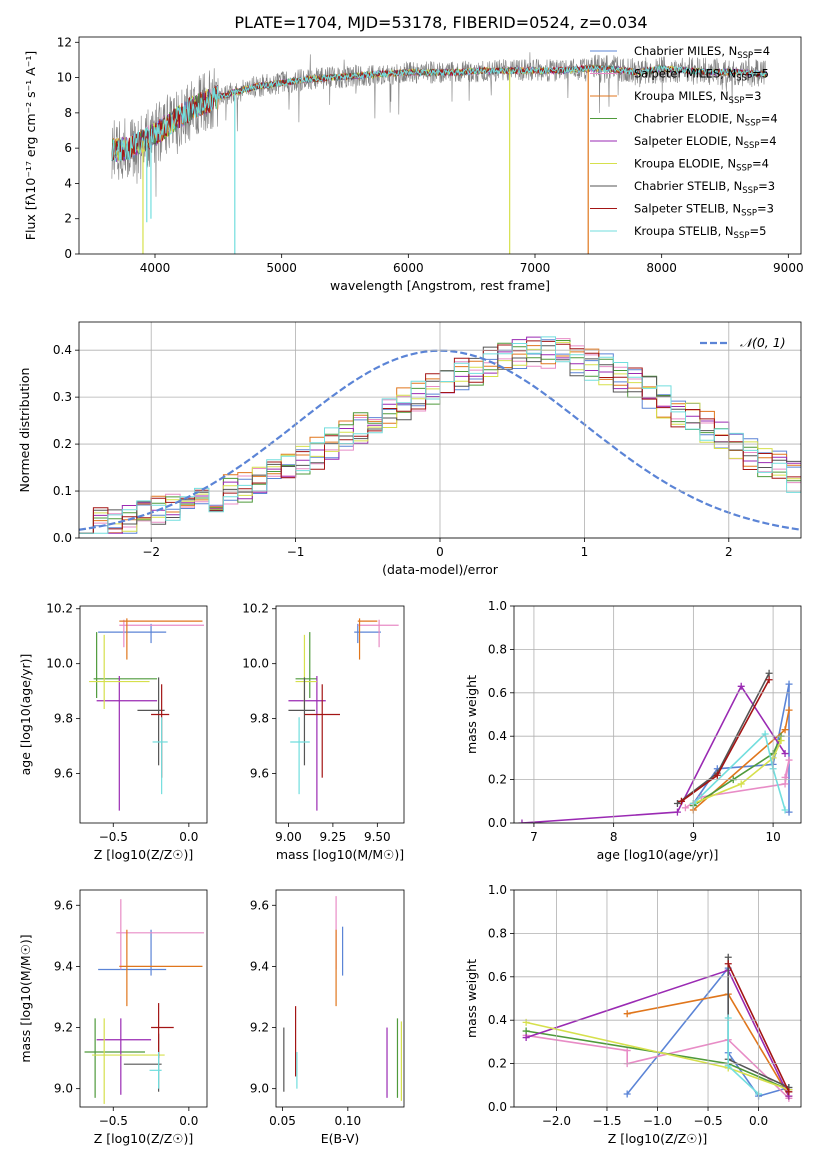 This screenshot has width=819, height=1170. What do you see at coordinates (788, 268) in the screenshot?
I see `x-tick-label: 9000` at bounding box center [788, 268].